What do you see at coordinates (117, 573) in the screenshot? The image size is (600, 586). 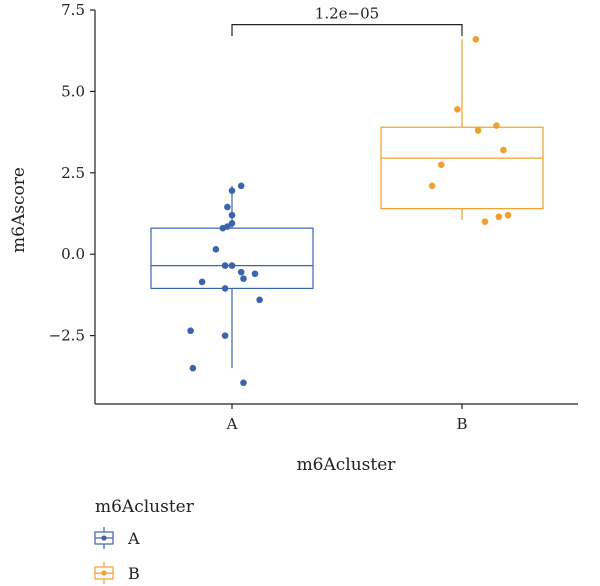 I see `legend-entry-b: B` at bounding box center [117, 573].